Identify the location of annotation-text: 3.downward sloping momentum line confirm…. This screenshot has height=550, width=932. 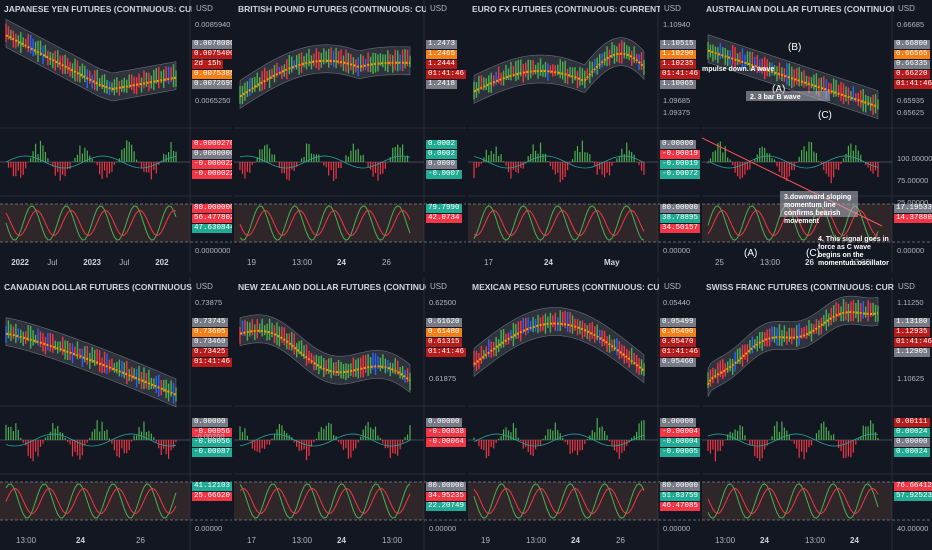
(818, 209).